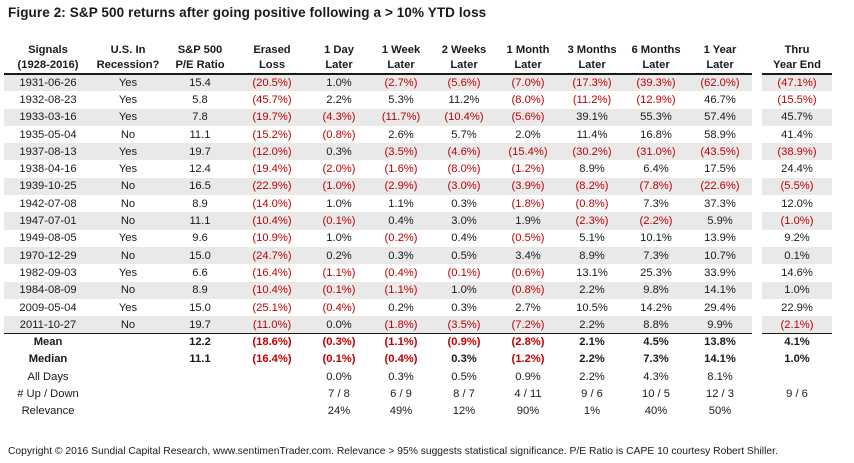 The image size is (854, 463). What do you see at coordinates (797, 50) in the screenshot?
I see `column-header-line: Thru` at bounding box center [797, 50].